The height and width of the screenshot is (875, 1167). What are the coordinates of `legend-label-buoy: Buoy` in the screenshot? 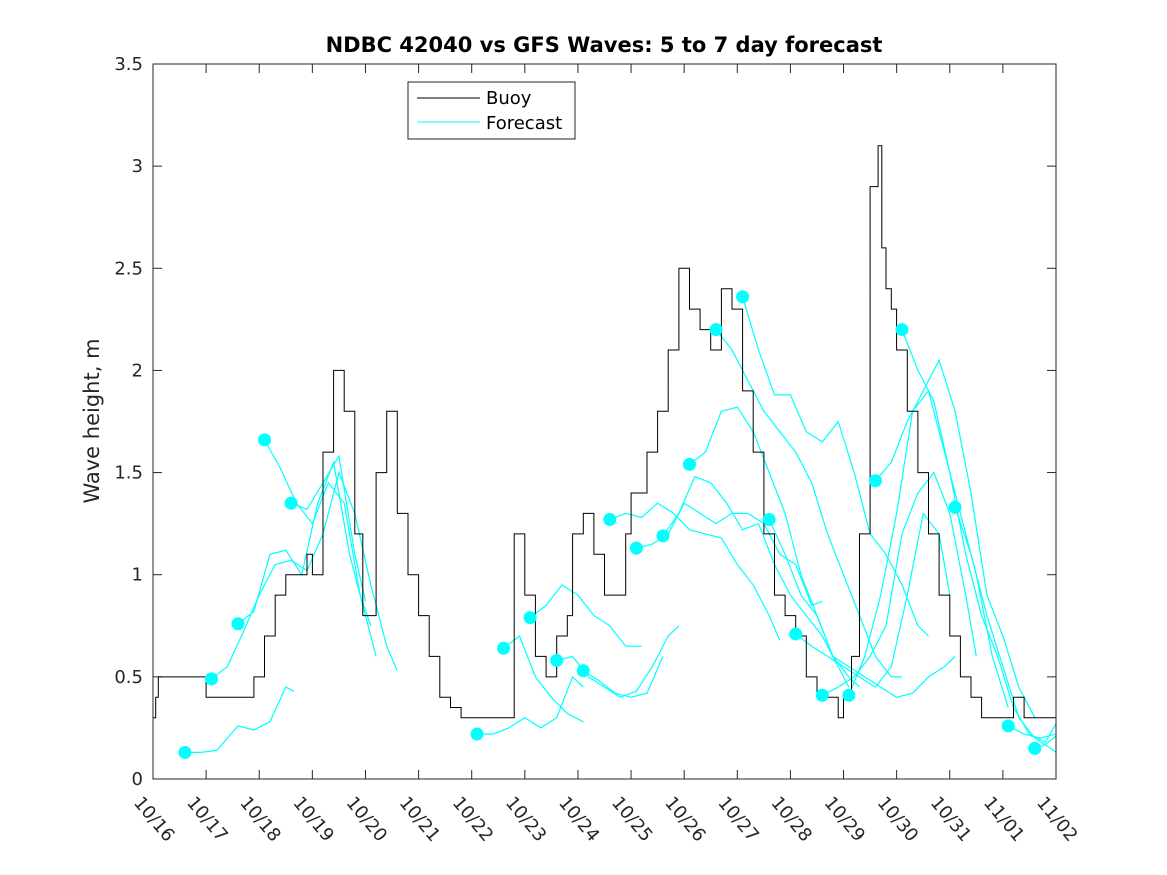 It's located at (509, 98).